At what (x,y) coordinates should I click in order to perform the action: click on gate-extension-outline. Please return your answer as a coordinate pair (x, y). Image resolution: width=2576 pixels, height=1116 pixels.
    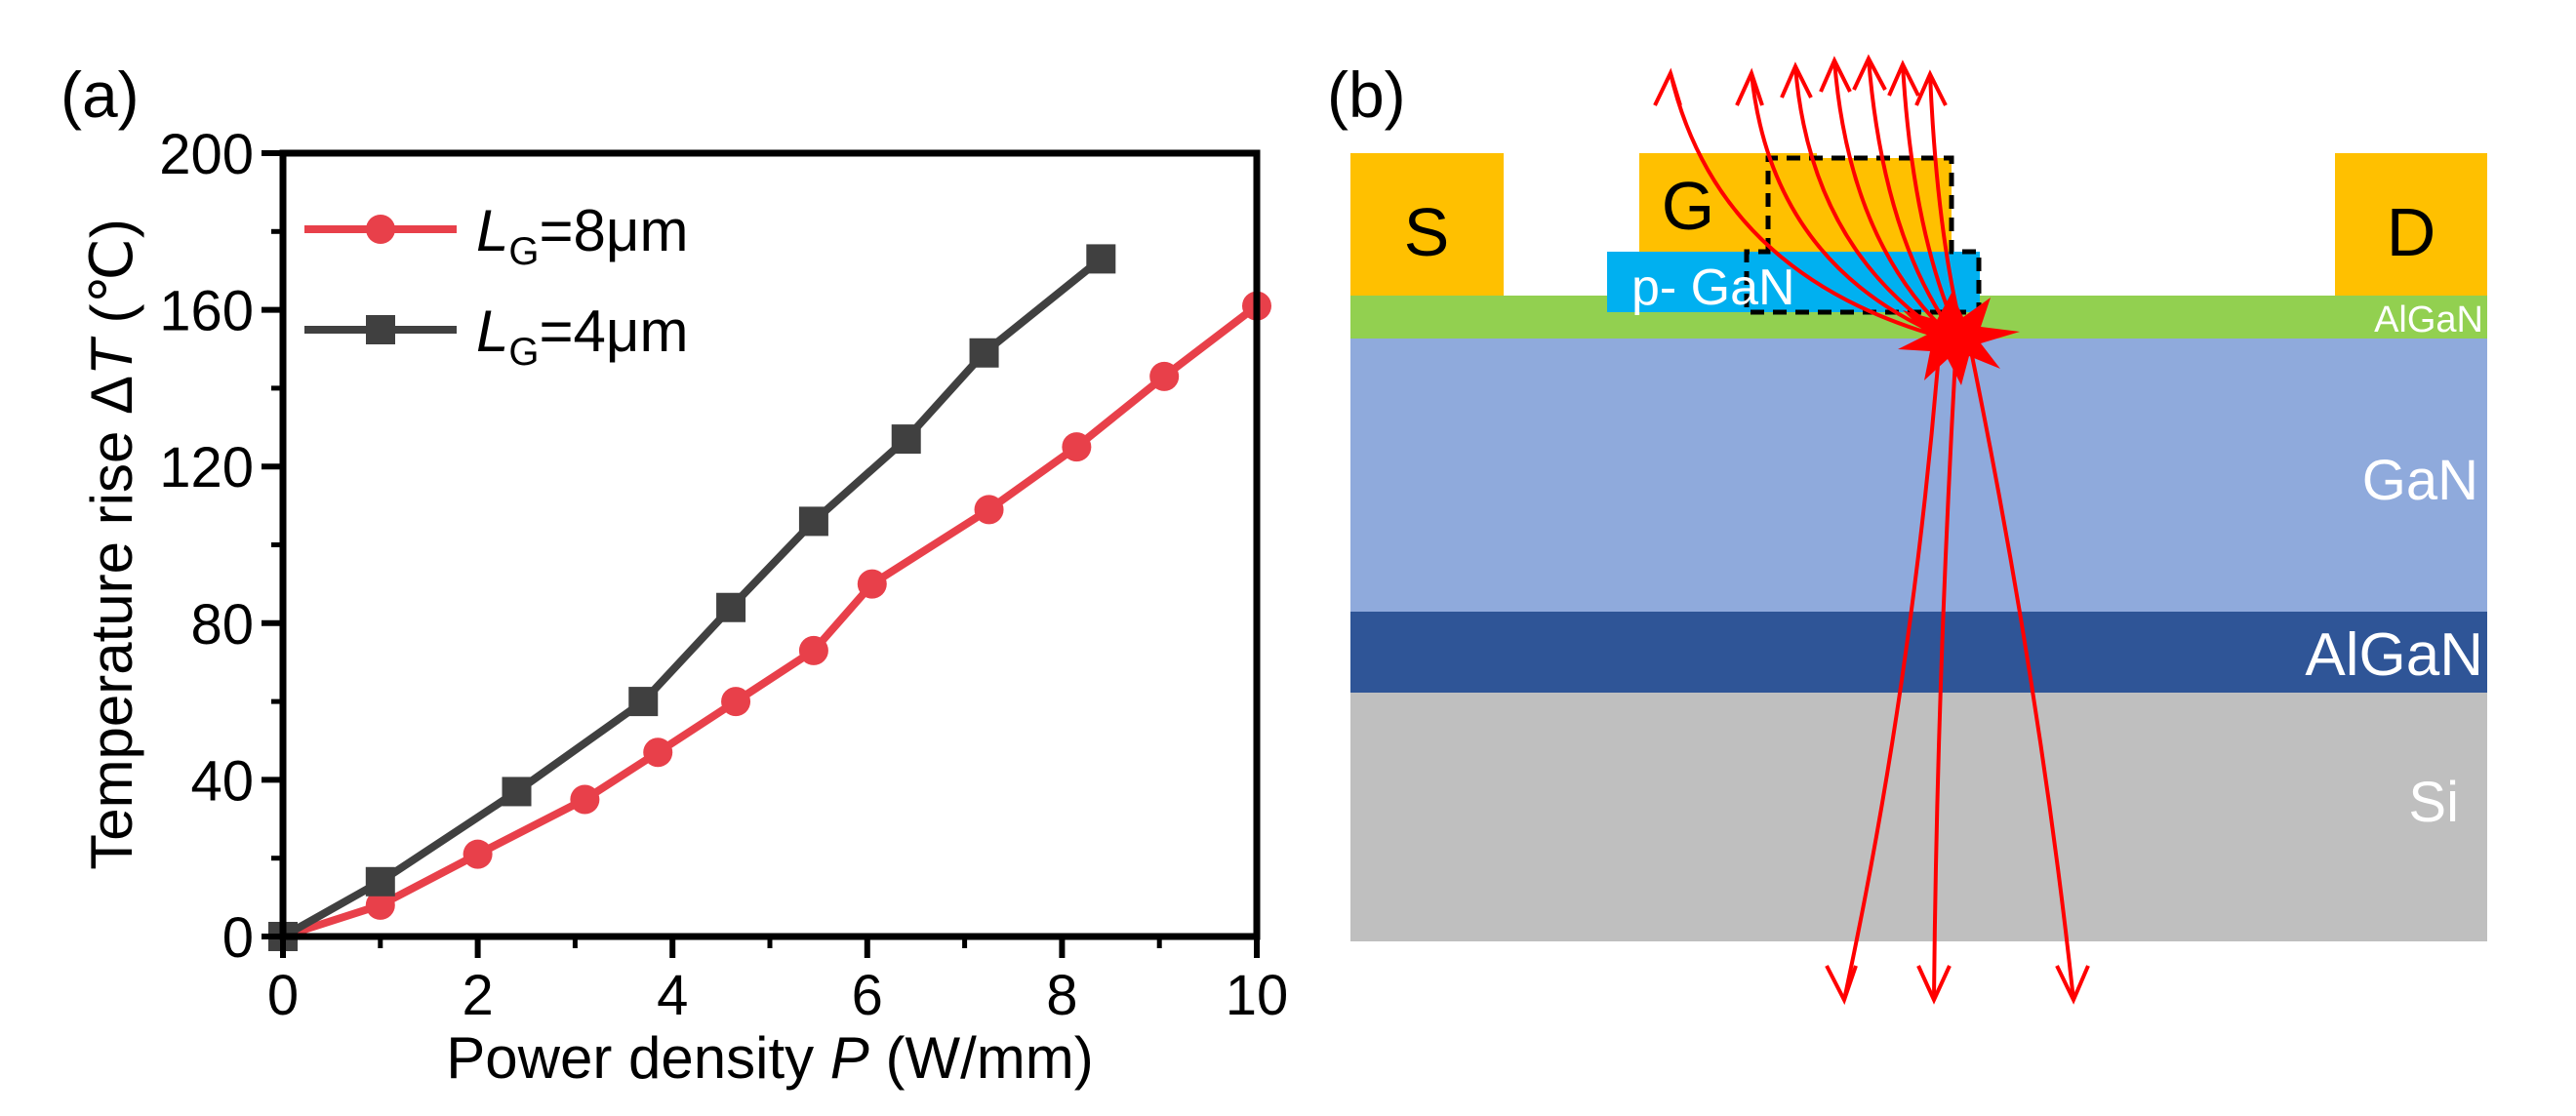
    Looking at the image, I should click on (1863, 235).